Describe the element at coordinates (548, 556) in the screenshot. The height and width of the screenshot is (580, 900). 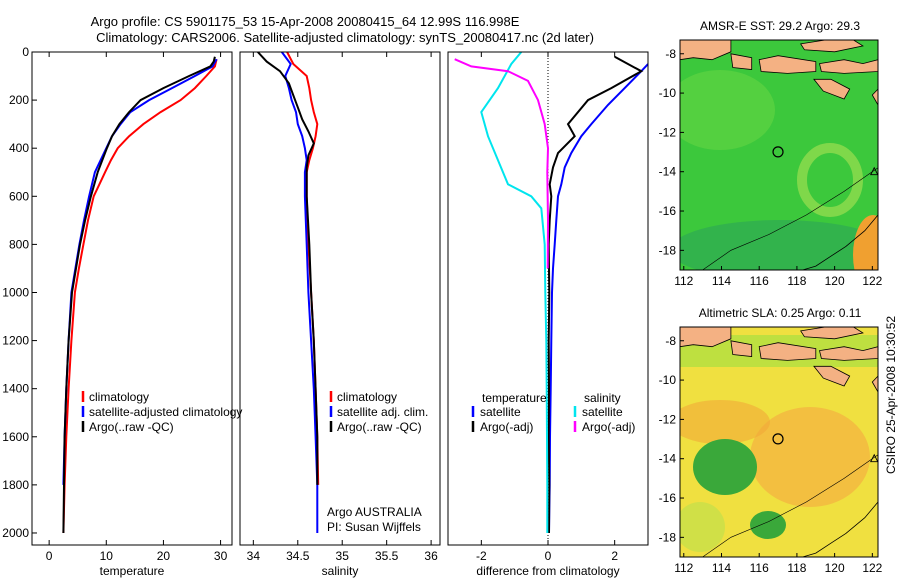
I see `difference-xtick-label: 0` at that location.